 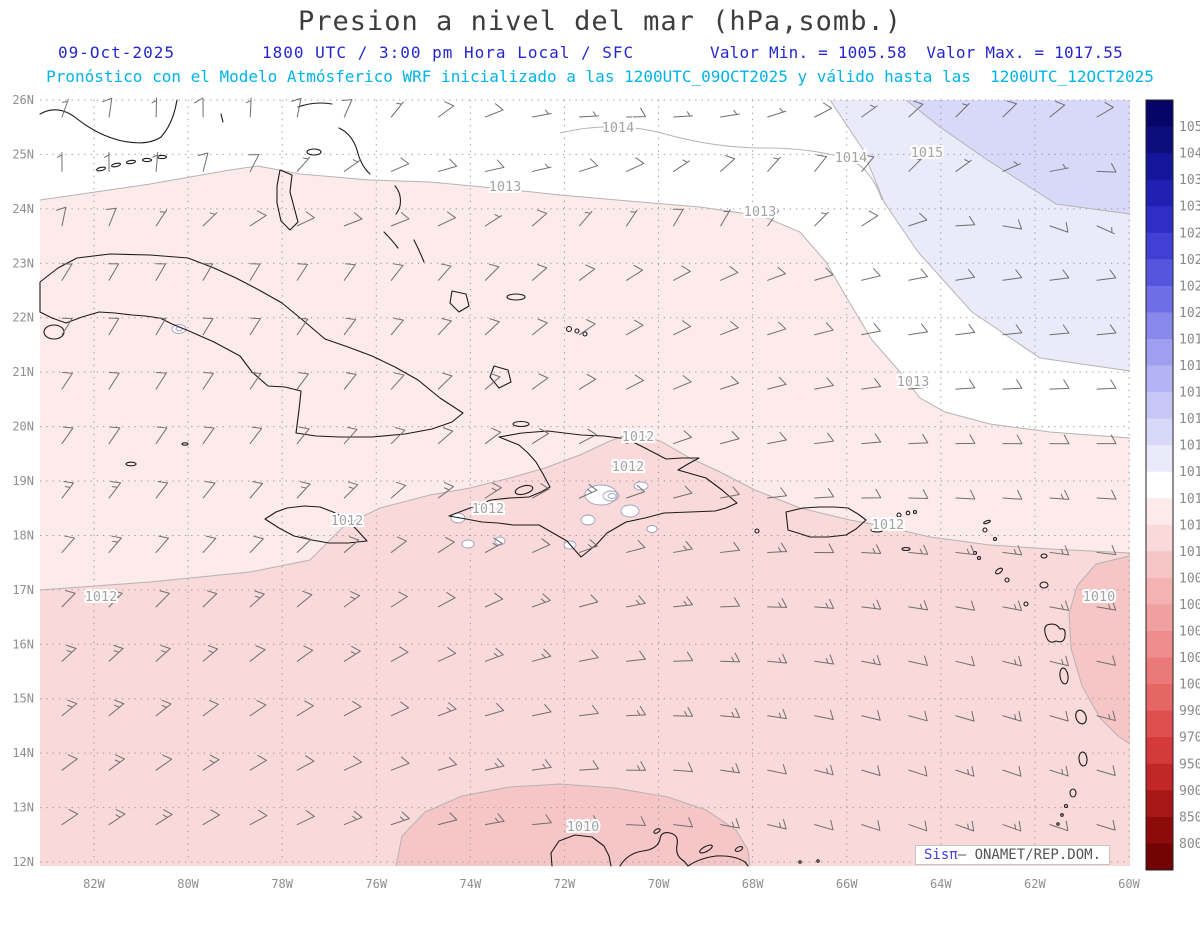 I want to click on lat-axis-label: 14N, so click(x=23, y=753).